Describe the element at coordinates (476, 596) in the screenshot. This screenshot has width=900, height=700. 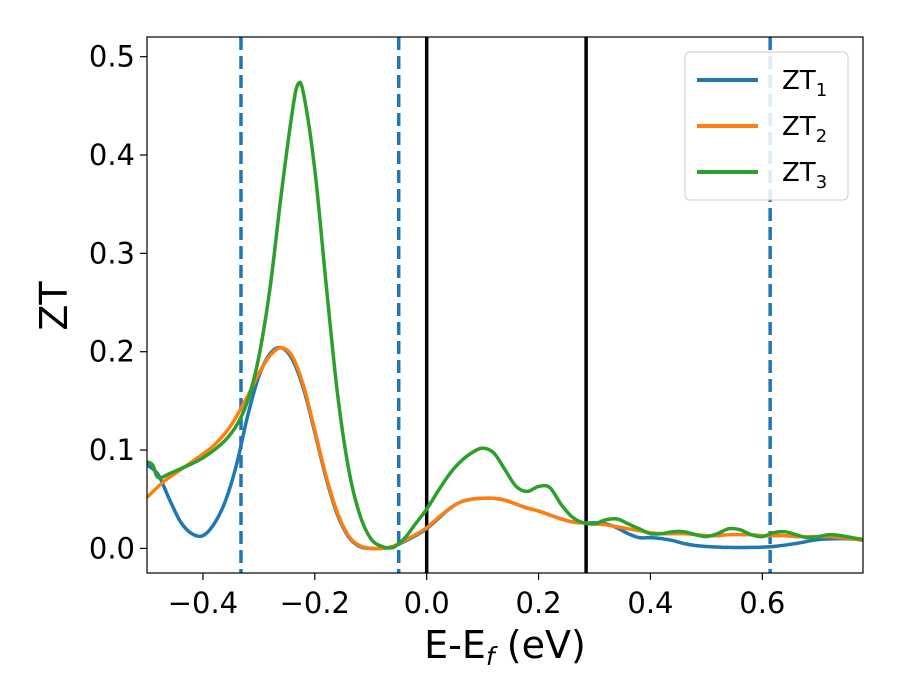
I see `x-axis-ticks: −0.4 −0.2 0.0 0.2 0.4 0.6` at that location.